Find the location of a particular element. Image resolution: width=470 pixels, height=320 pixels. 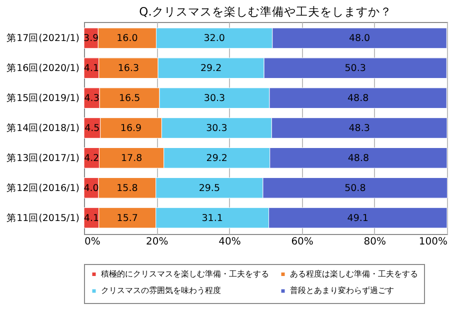

legend-label: 積極的にクリスマスを楽しむ準備・工夫をする is located at coordinates (185, 273).